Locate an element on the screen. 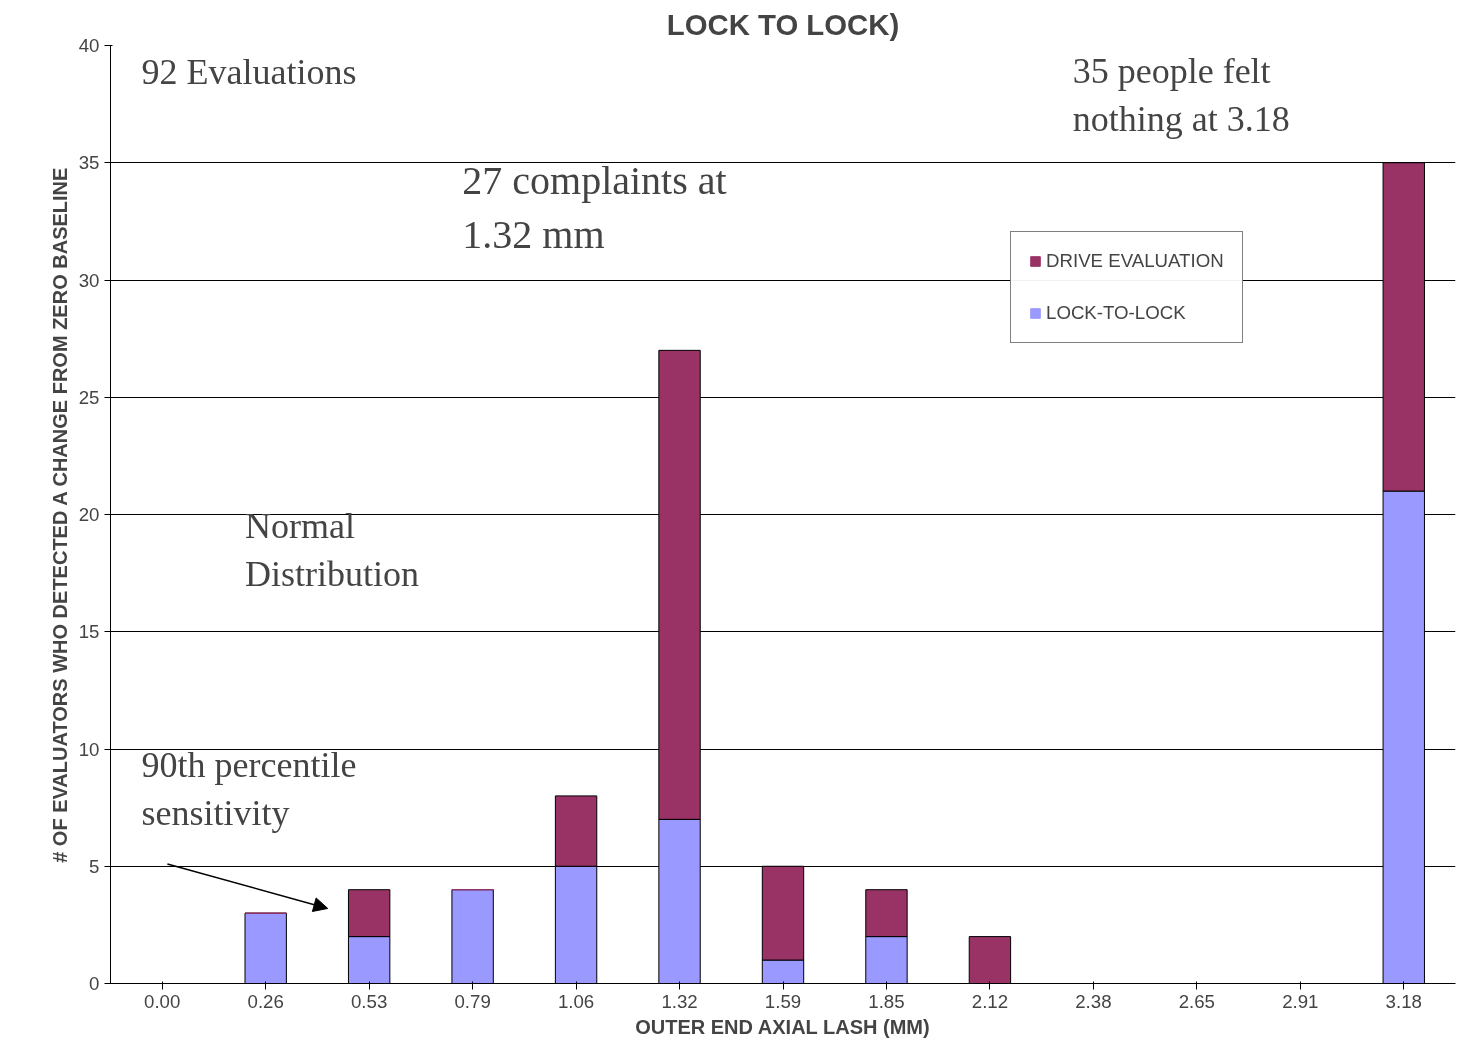 Image resolution: width=1476 pixels, height=1055 pixels. x-tick-label: 3.18 is located at coordinates (1403, 1001).